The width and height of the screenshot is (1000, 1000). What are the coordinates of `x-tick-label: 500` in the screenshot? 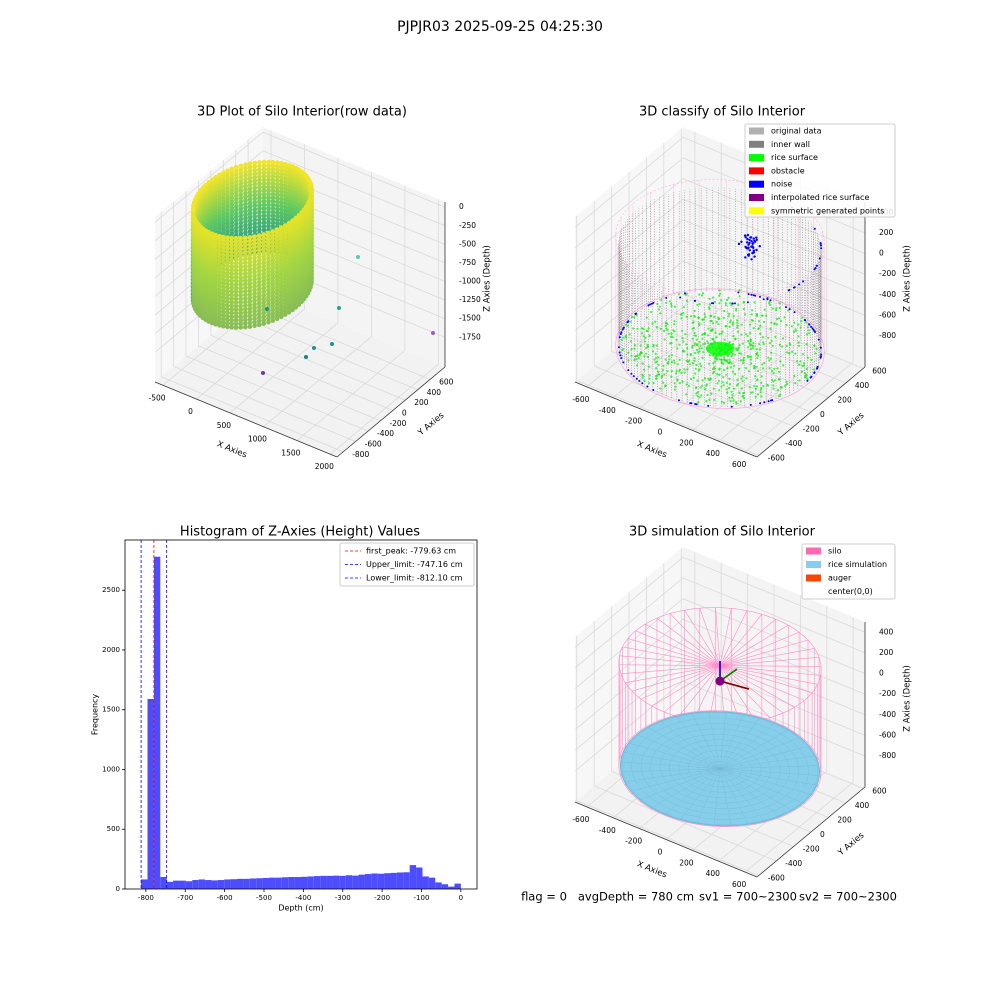 It's located at (224, 425).